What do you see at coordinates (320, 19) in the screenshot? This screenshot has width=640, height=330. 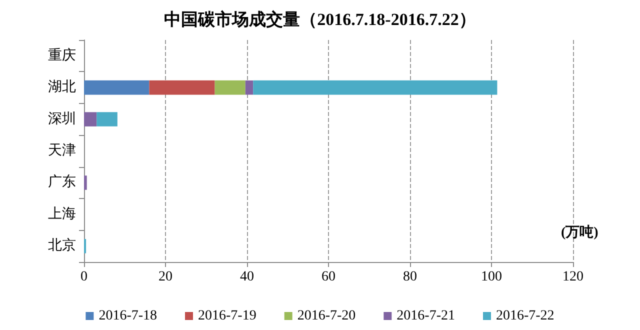 I see `chart-title: 中国碳市场成交量（2016.7.18-2016.7.22）` at bounding box center [320, 19].